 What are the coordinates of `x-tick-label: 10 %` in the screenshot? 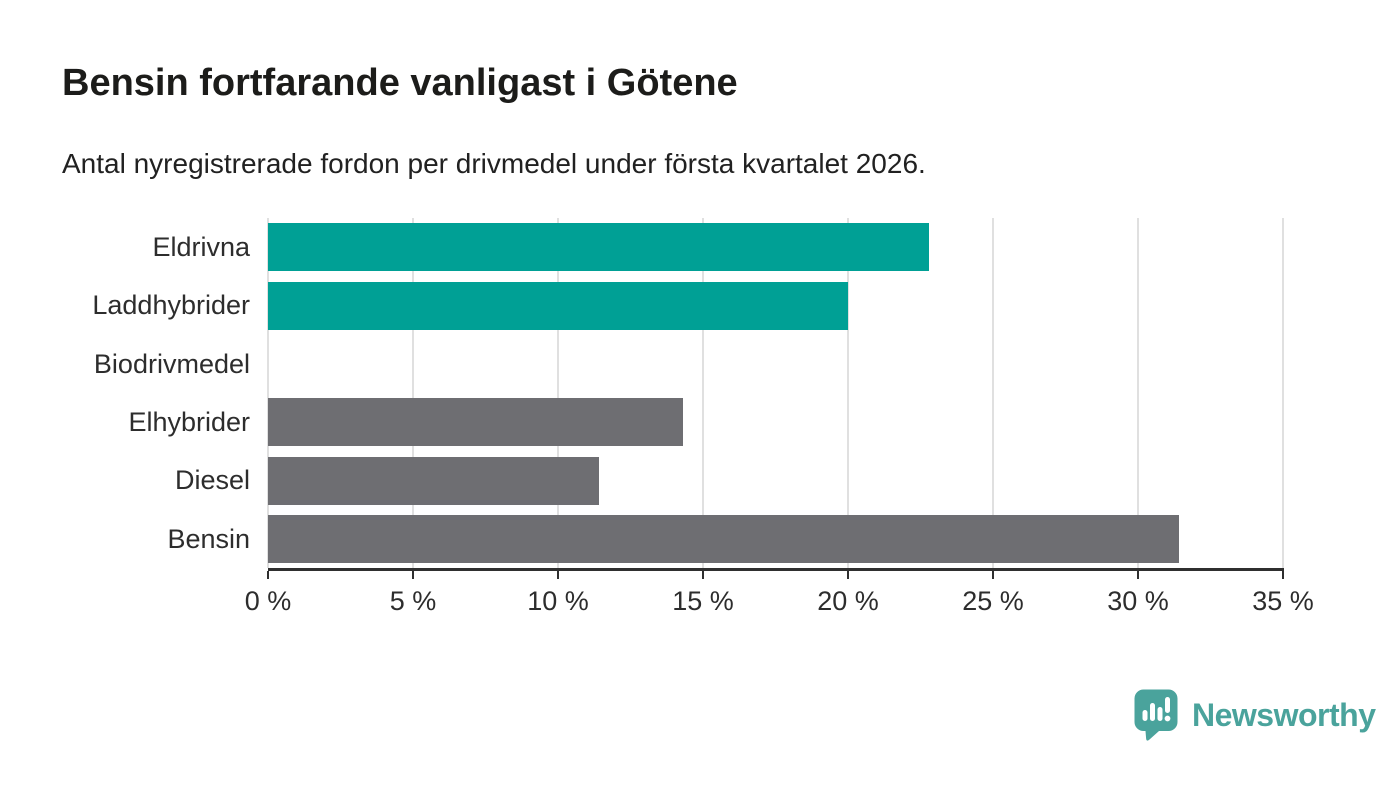 It's located at (558, 601).